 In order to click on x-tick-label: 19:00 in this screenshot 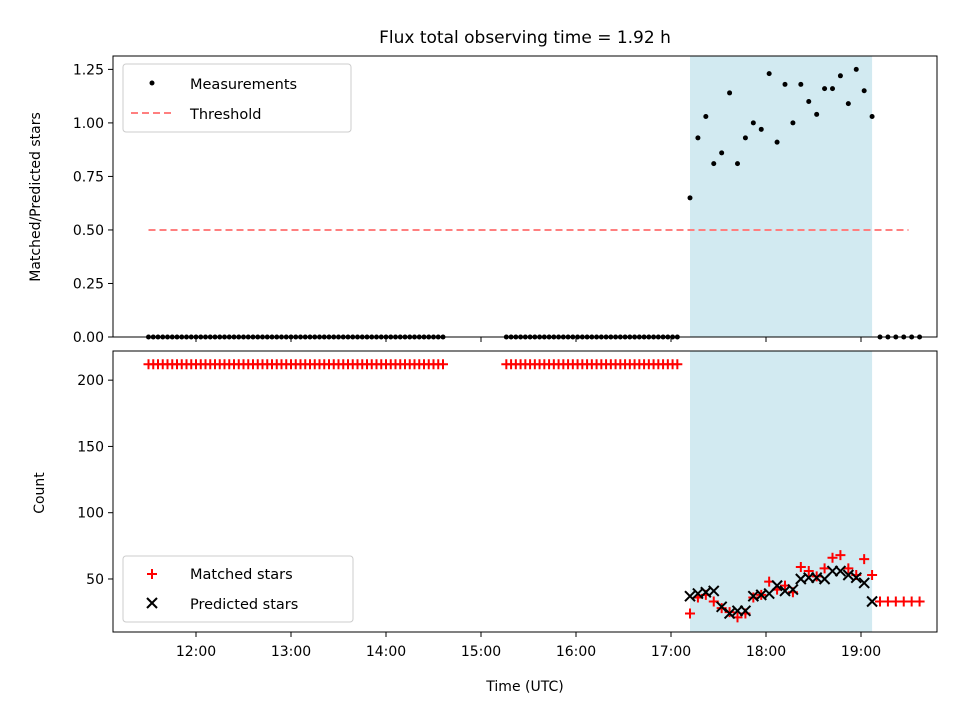, I will do `click(861, 652)`.